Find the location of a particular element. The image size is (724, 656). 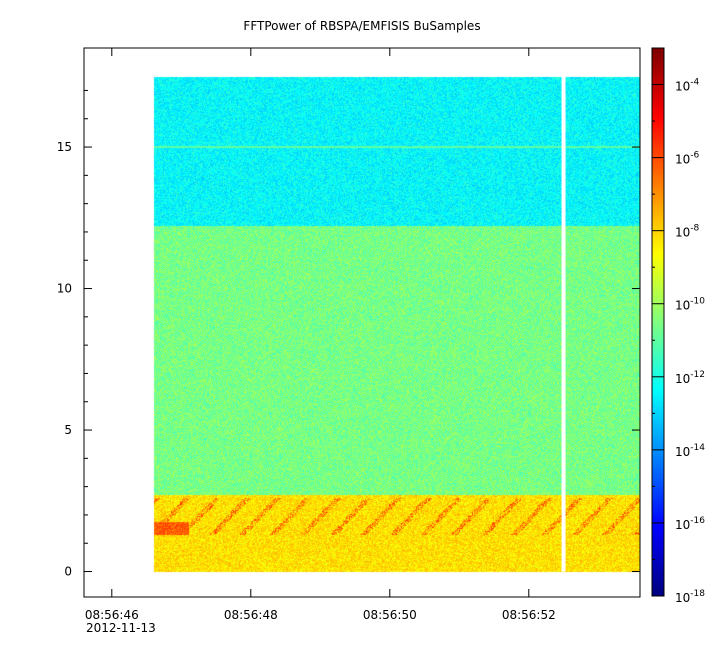

x-date-label: 2012-11-13 is located at coordinates (121, 628).